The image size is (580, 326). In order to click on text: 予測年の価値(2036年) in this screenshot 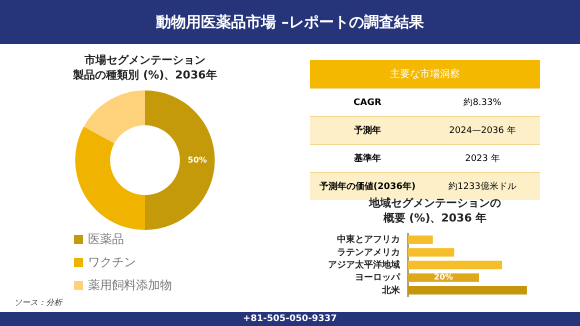, I will do `click(367, 187)`.